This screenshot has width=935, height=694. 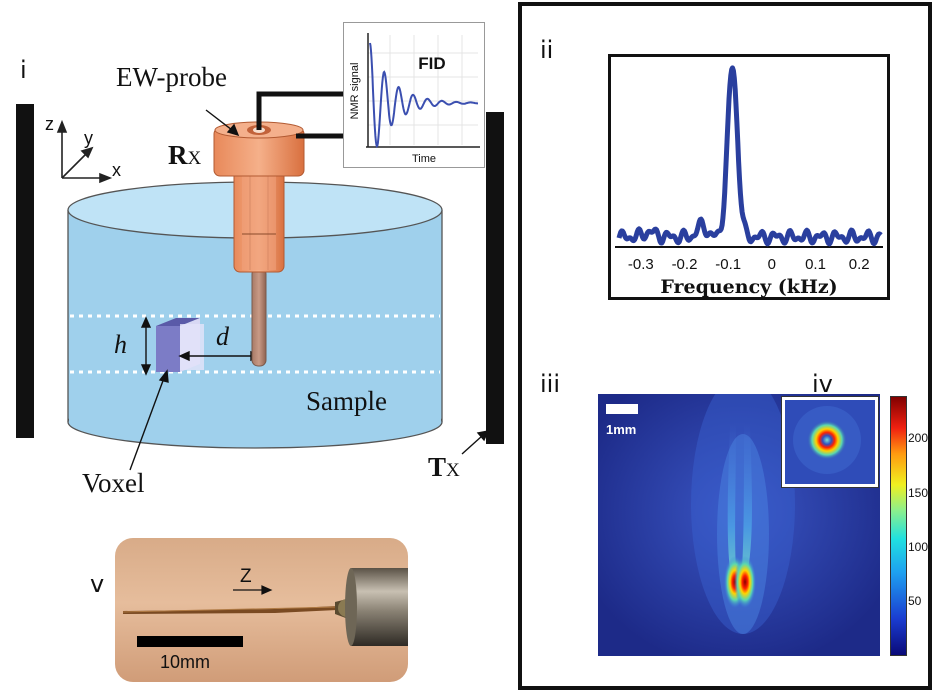 I want to click on fid-curve, so click(x=423, y=95).